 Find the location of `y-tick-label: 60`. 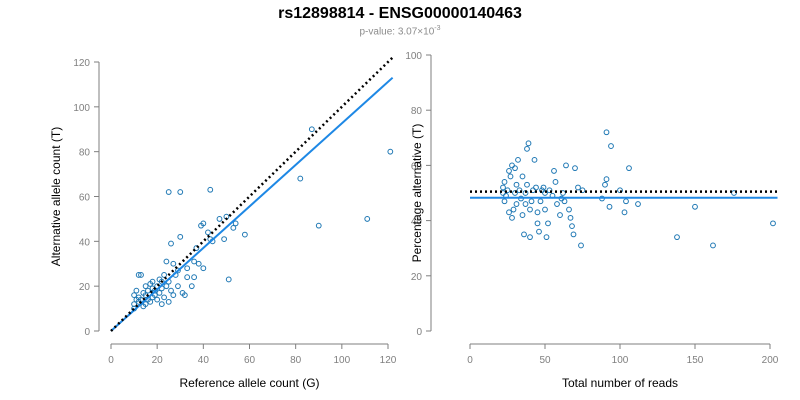

y-tick-label: 60 is located at coordinates (85, 198).